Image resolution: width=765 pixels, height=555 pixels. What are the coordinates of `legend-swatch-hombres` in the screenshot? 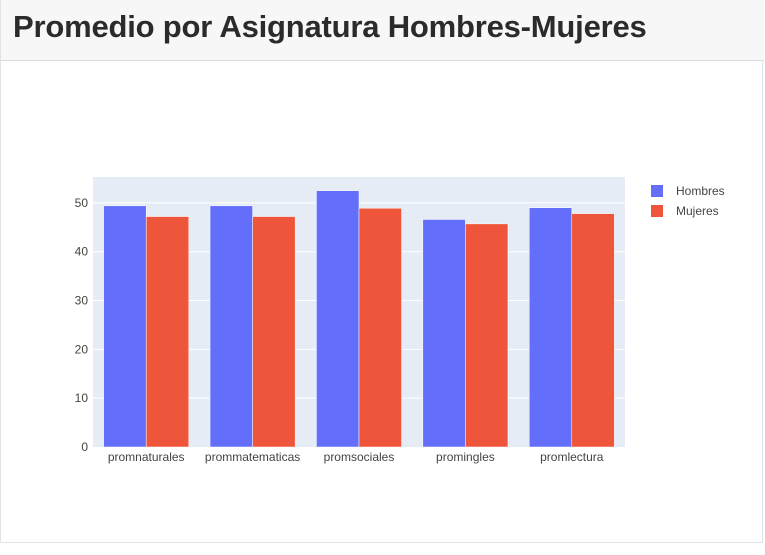 It's located at (657, 191).